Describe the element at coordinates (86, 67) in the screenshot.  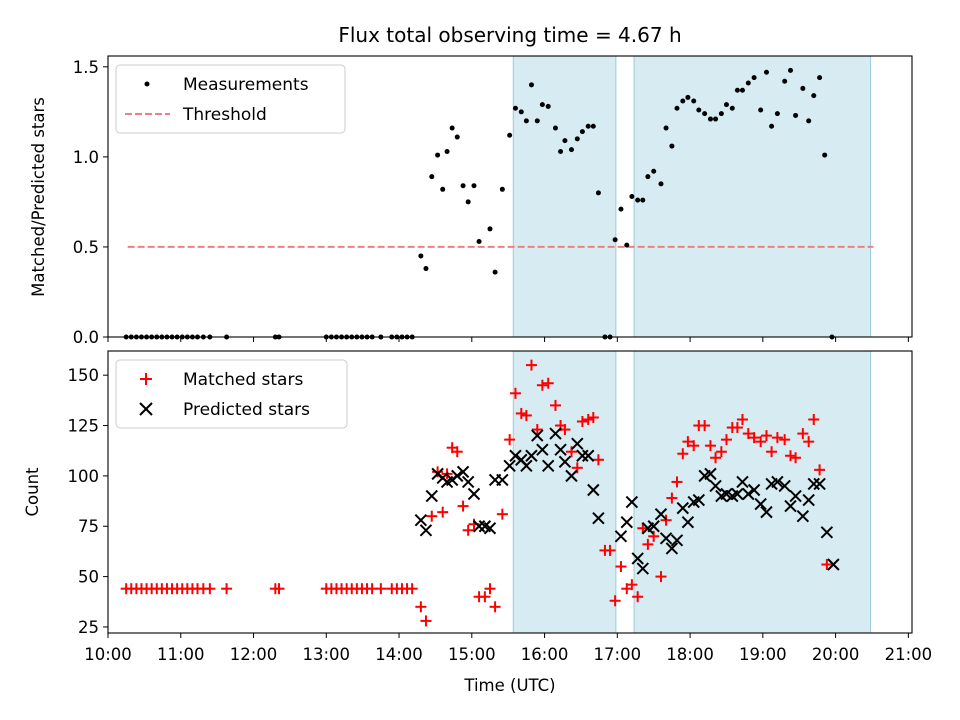
I see `top-y-tick-label: 1.5` at that location.